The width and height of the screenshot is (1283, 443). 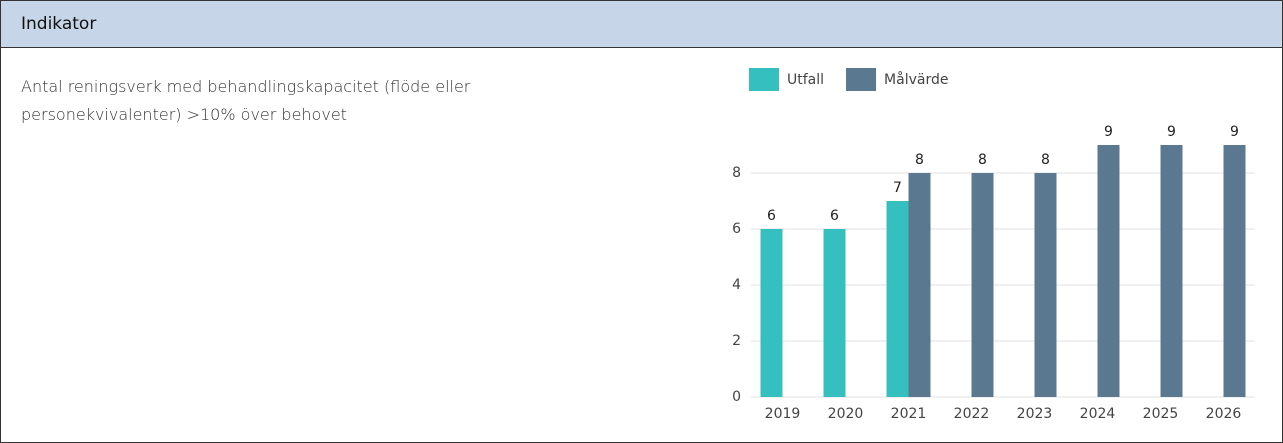 What do you see at coordinates (897, 188) in the screenshot?
I see `value-label: 7` at bounding box center [897, 188].